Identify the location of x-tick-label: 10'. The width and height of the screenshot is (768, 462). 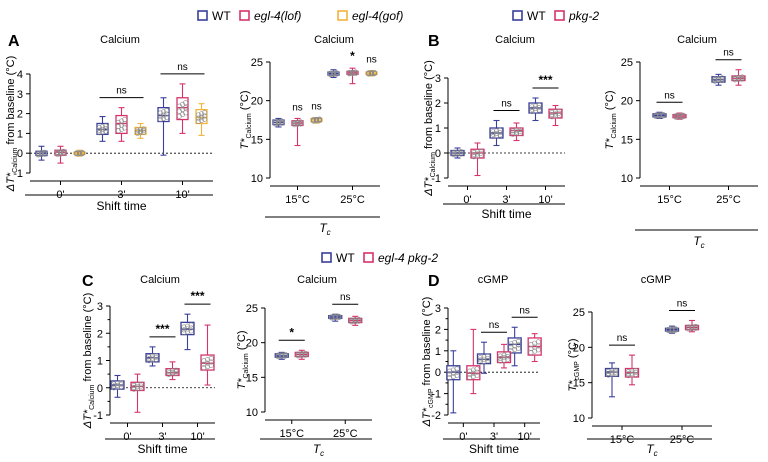
(524, 437).